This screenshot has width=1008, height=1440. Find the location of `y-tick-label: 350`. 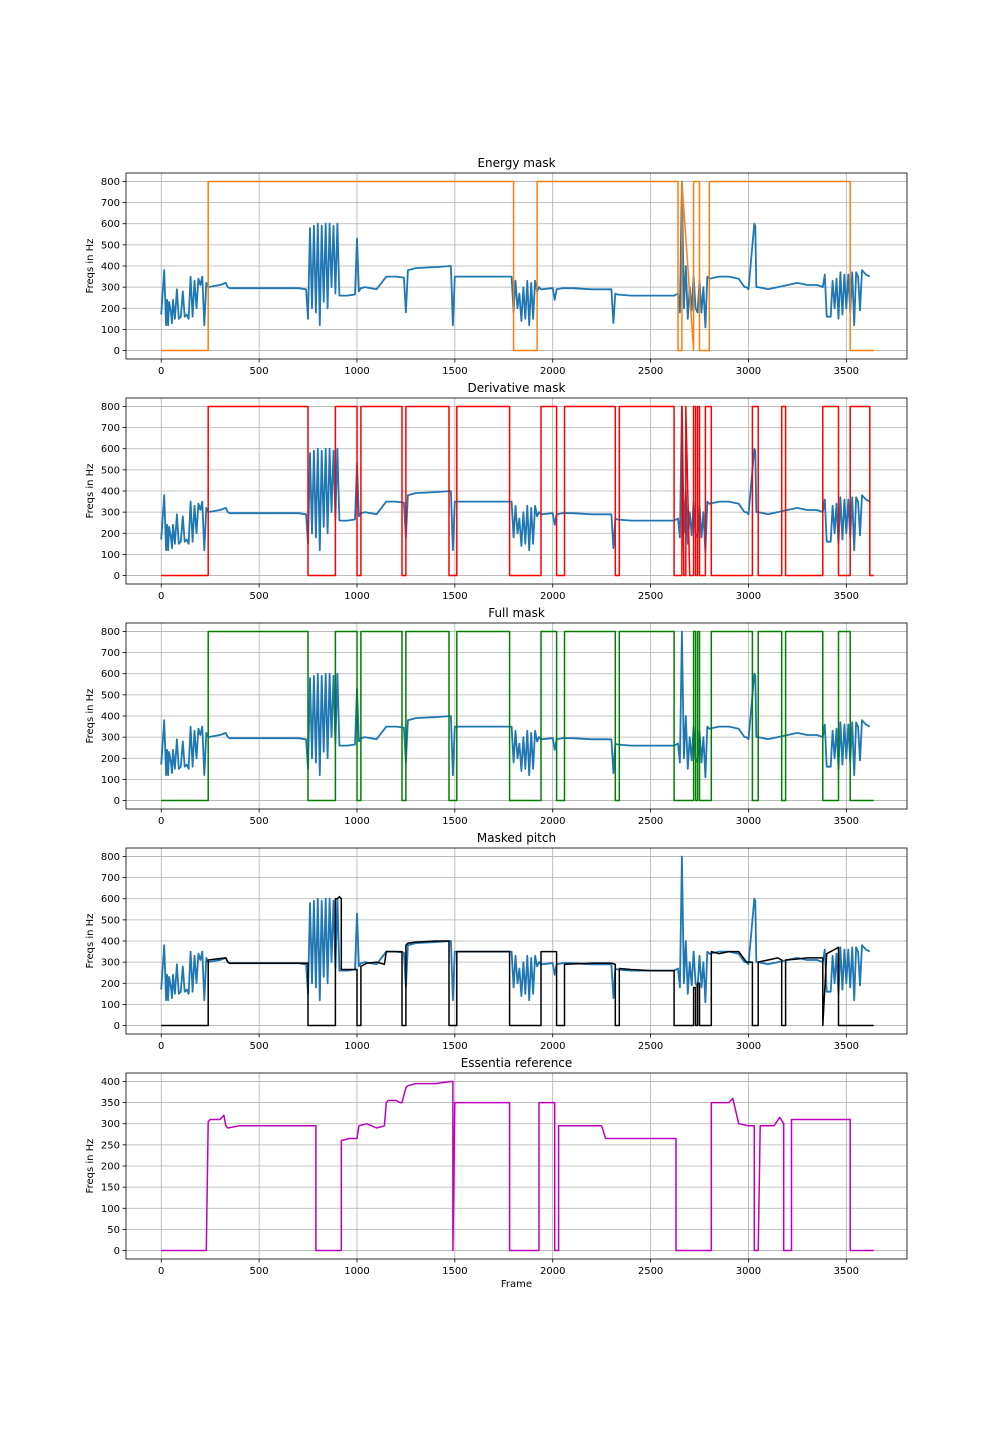

y-tick-label: 350 is located at coordinates (110, 1103).